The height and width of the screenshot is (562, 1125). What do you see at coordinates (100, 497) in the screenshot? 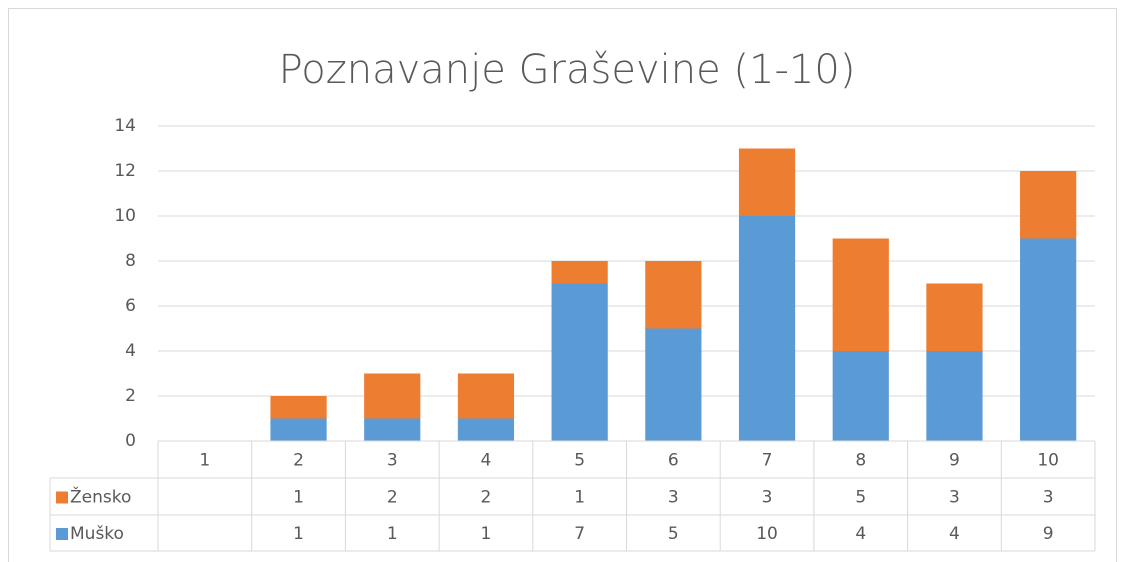
I see `legend-label: Žensko` at bounding box center [100, 497].